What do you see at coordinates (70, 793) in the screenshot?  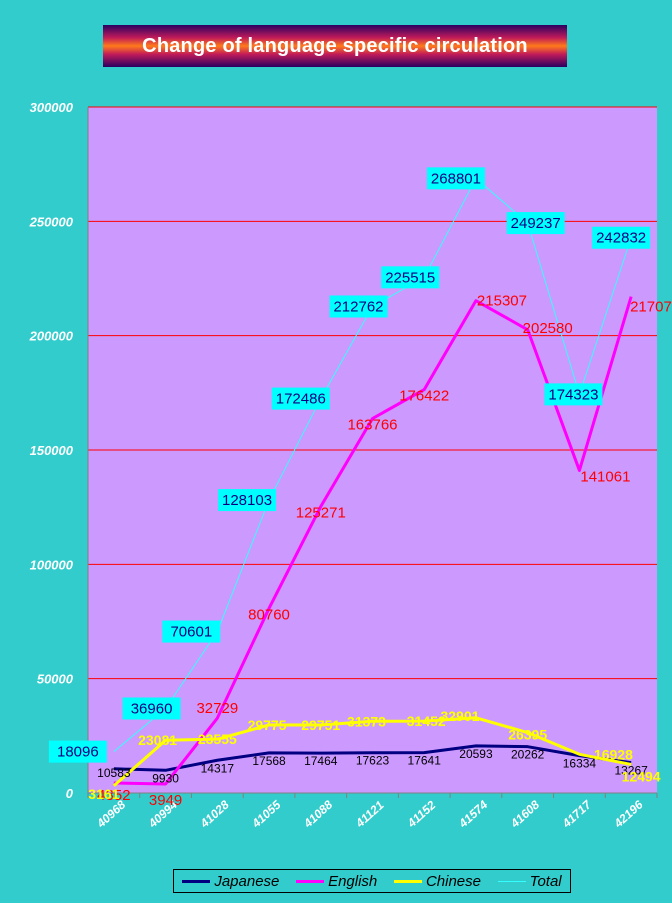 I see `y-tick-label: 0` at bounding box center [70, 793].